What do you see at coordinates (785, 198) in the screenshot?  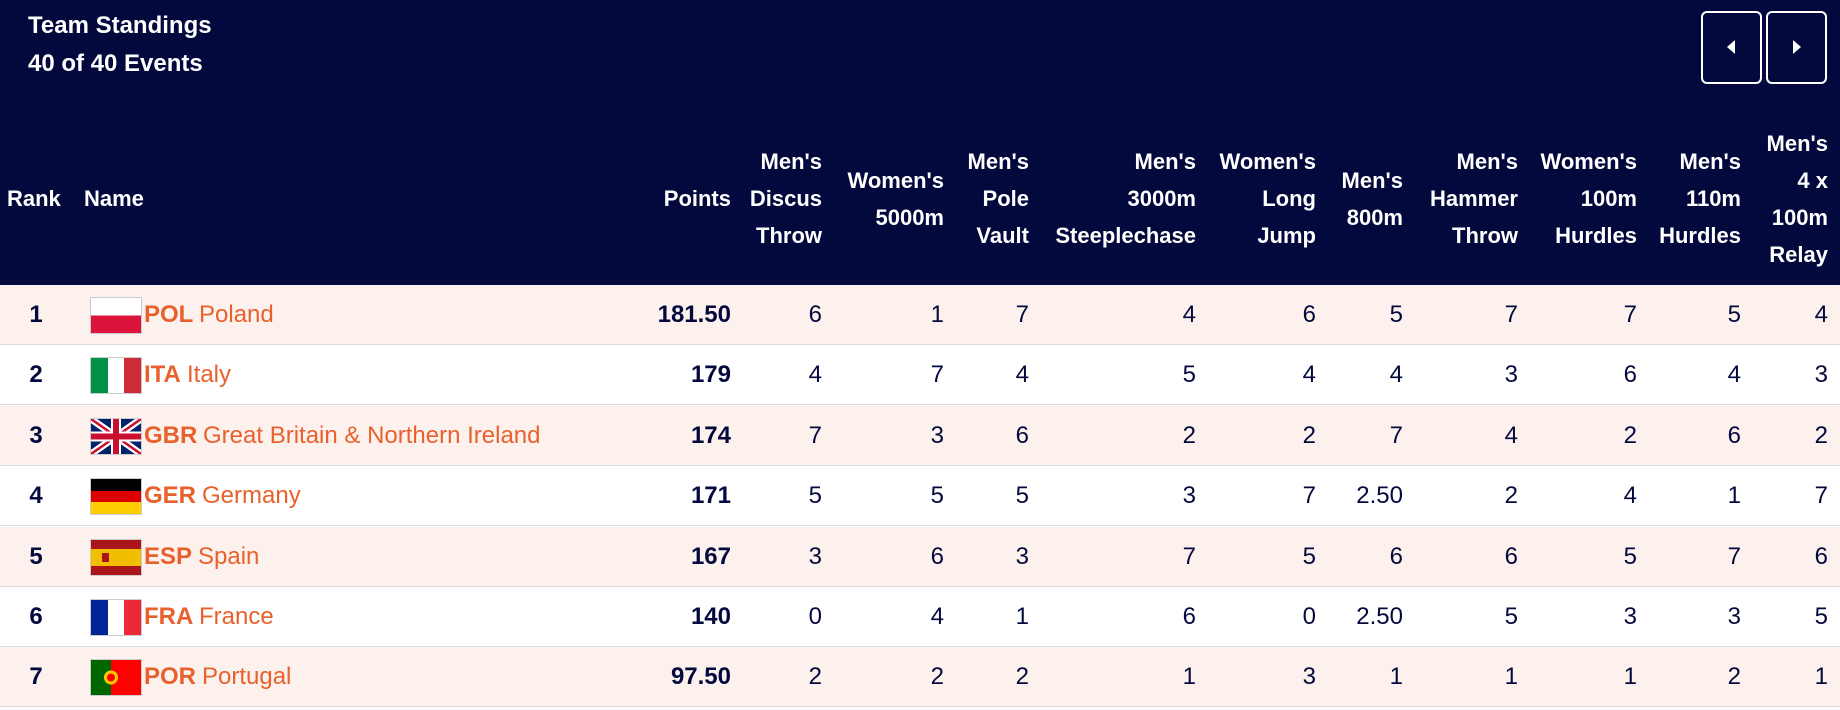 I see `column-header: Men's Discus Throw` at bounding box center [785, 198].